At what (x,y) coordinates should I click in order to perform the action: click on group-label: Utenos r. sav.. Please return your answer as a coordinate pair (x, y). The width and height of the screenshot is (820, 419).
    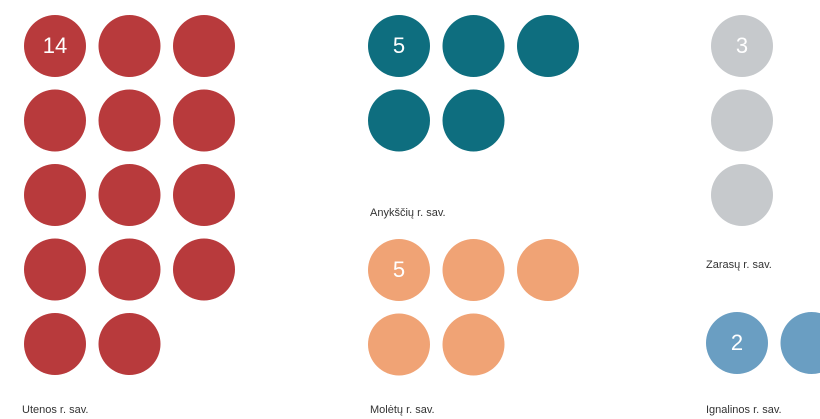
    Looking at the image, I should click on (55, 410).